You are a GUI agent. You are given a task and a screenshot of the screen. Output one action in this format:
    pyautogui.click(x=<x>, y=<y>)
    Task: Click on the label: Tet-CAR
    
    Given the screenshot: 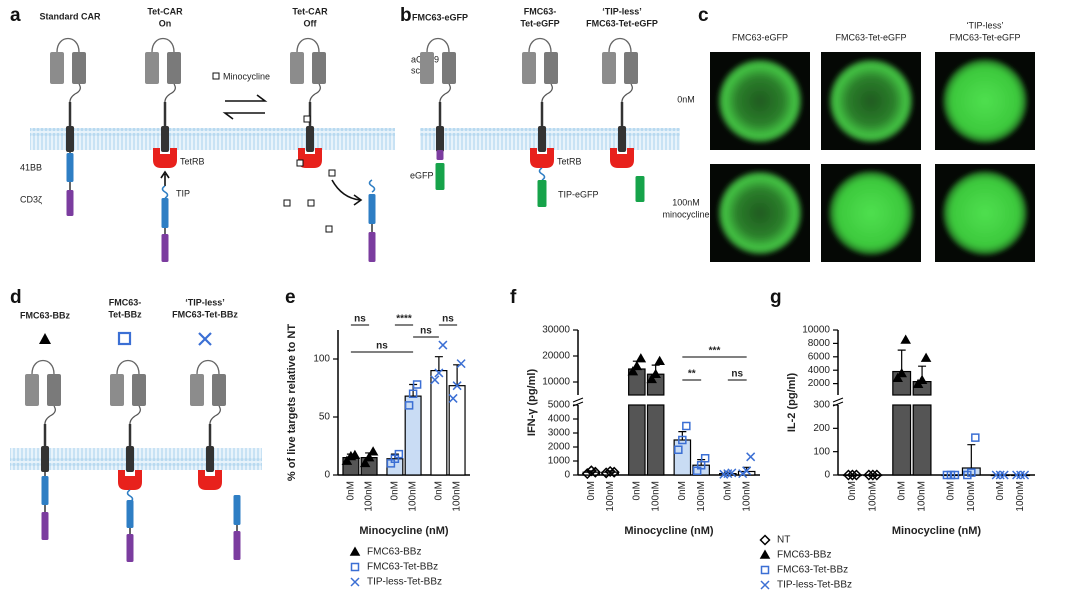 What is the action you would take?
    pyautogui.click(x=310, y=11)
    